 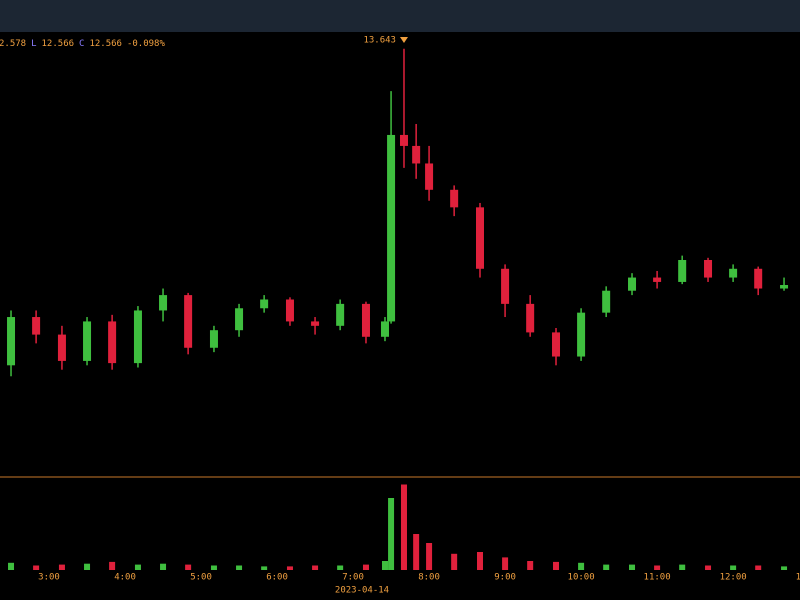 I want to click on header-value: 2.578, so click(x=13, y=44).